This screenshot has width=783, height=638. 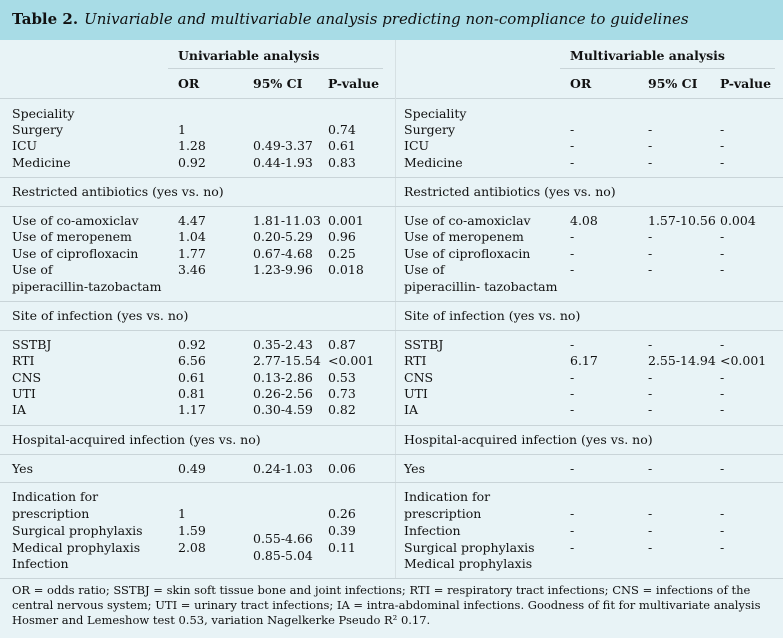 What do you see at coordinates (468, 563) in the screenshot?
I see `row-label: Medical prophylaxis` at bounding box center [468, 563].